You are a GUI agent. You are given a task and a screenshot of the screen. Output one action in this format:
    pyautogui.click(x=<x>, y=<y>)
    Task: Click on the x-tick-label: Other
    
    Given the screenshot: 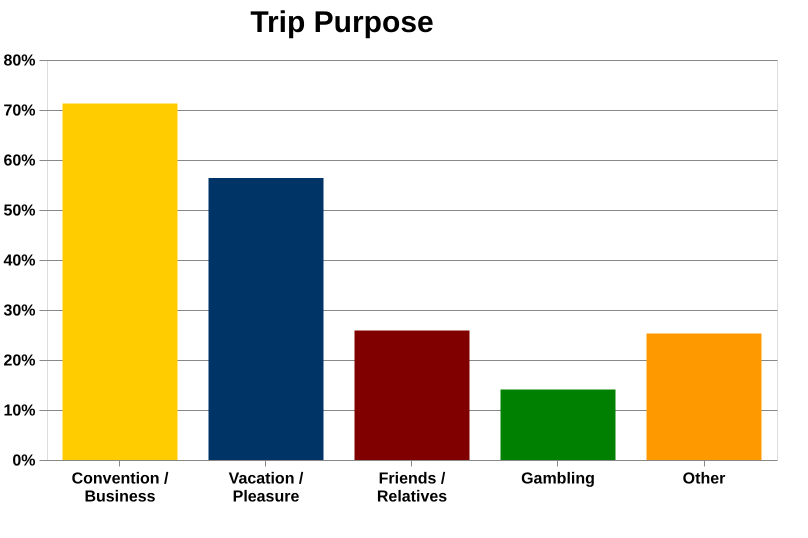 What is the action you would take?
    pyautogui.click(x=704, y=479)
    